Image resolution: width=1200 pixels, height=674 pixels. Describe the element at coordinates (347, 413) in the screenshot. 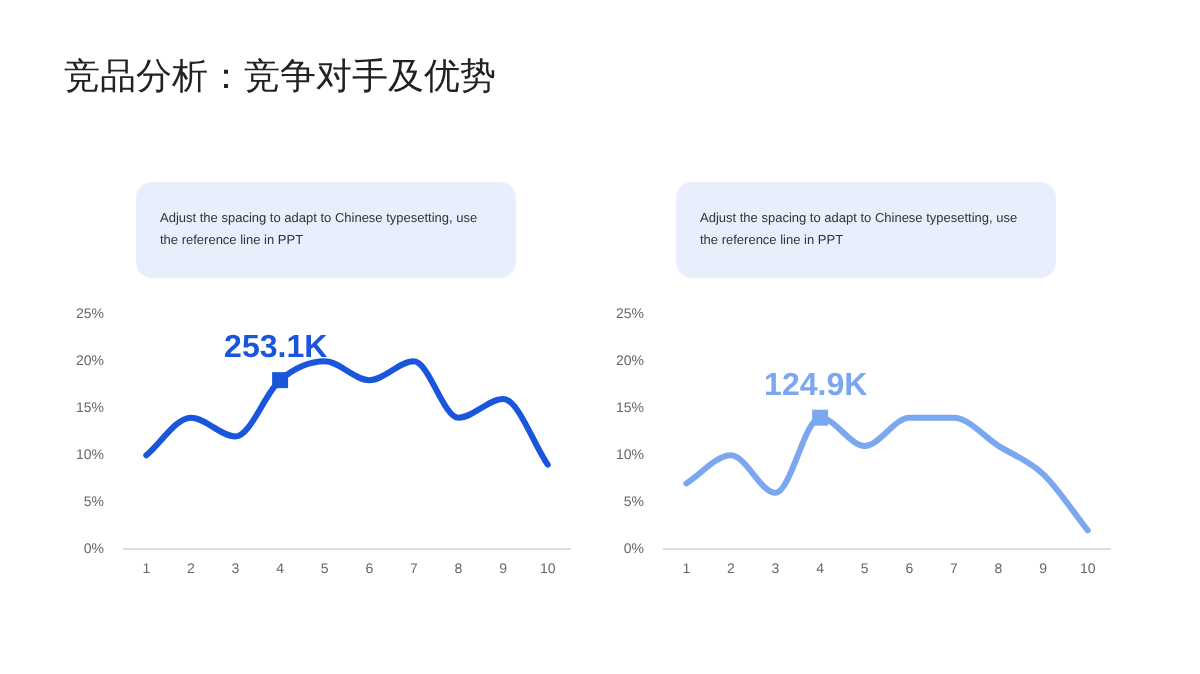

I see `line-series` at that location.